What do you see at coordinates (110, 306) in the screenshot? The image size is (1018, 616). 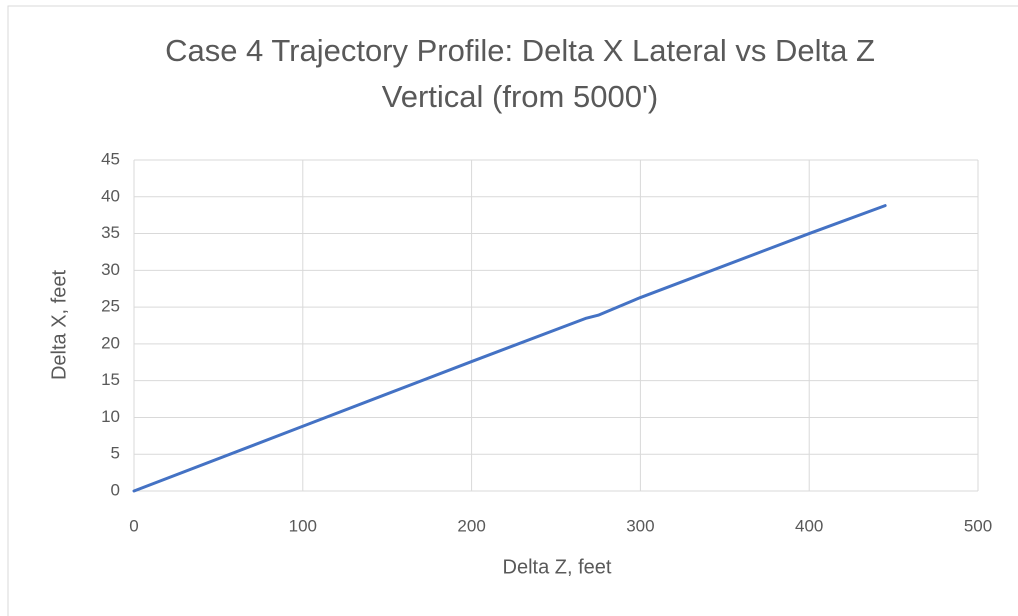 I see `y-tick-label: 25` at bounding box center [110, 306].